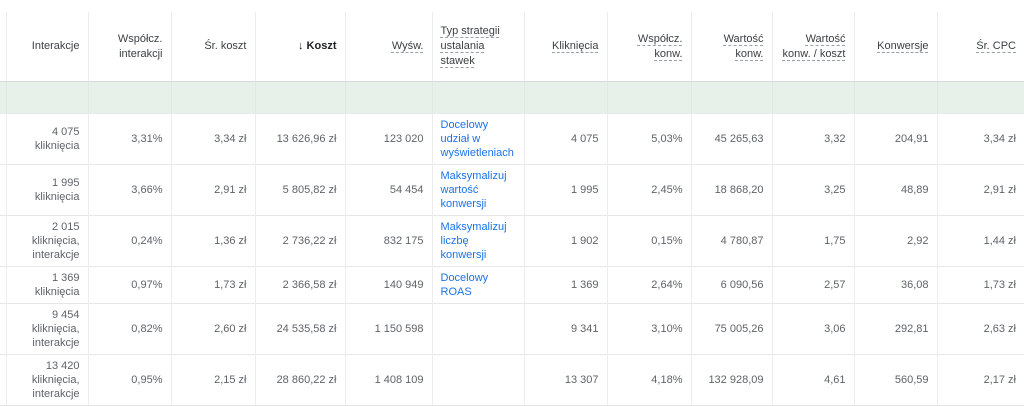 The height and width of the screenshot is (406, 1024). I want to click on cell-wspolcz-konw: 2,45%, so click(648, 190).